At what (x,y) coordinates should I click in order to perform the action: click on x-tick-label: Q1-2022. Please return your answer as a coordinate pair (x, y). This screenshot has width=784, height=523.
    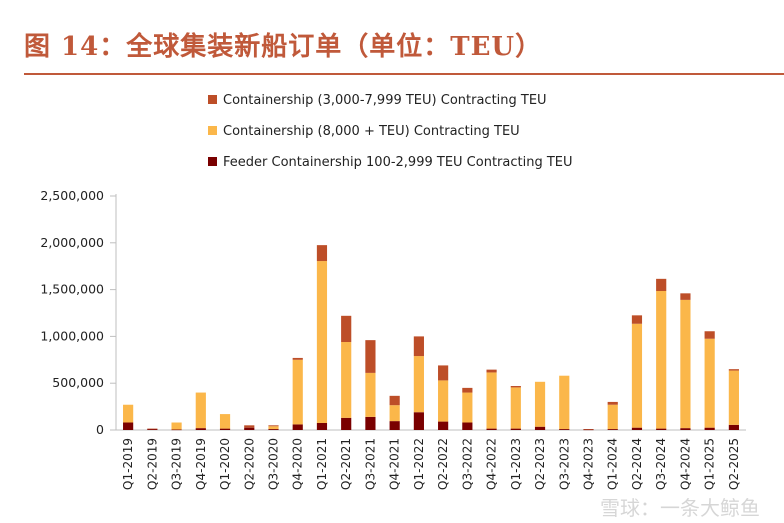
    Looking at the image, I should click on (419, 464).